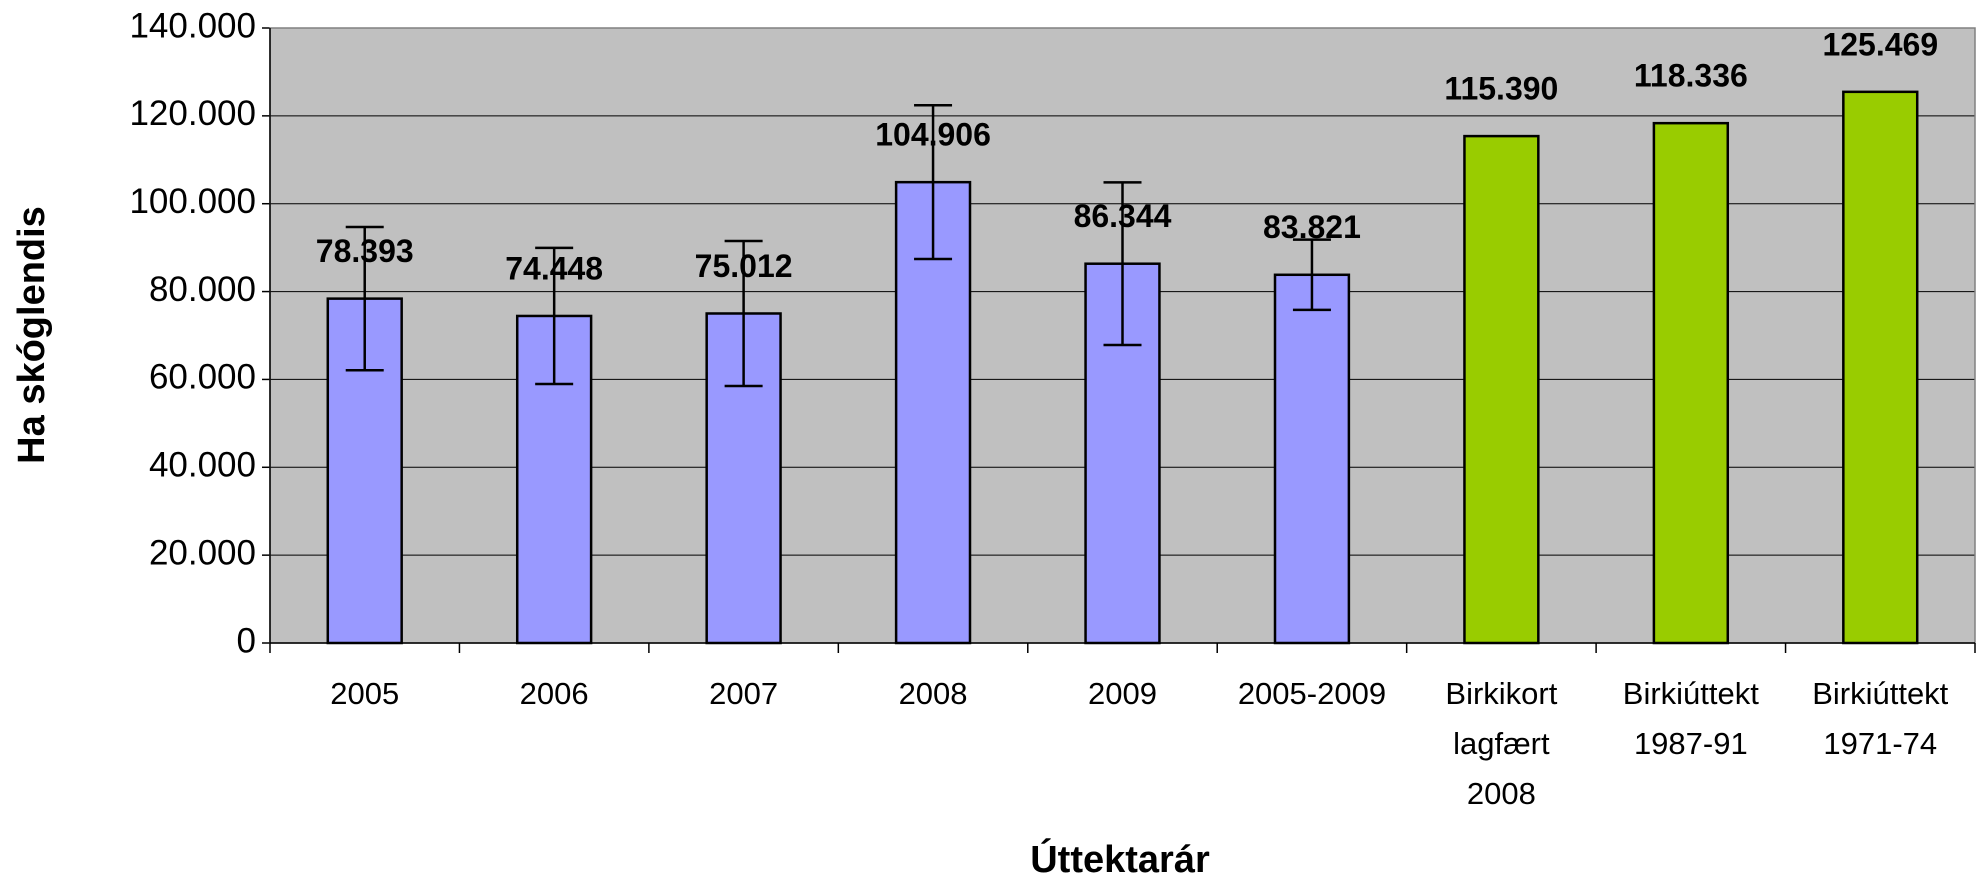 Image resolution: width=1980 pixels, height=889 pixels. I want to click on y-tick-label: 20.000, so click(202, 552).